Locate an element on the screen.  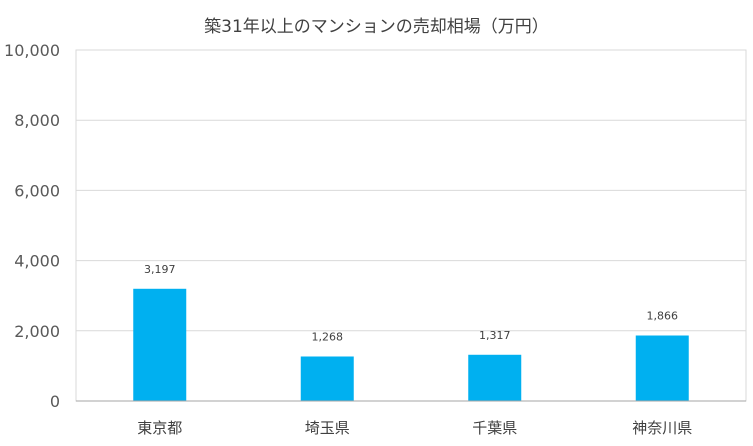
y-tick-label: 8,000 is located at coordinates (37, 120).